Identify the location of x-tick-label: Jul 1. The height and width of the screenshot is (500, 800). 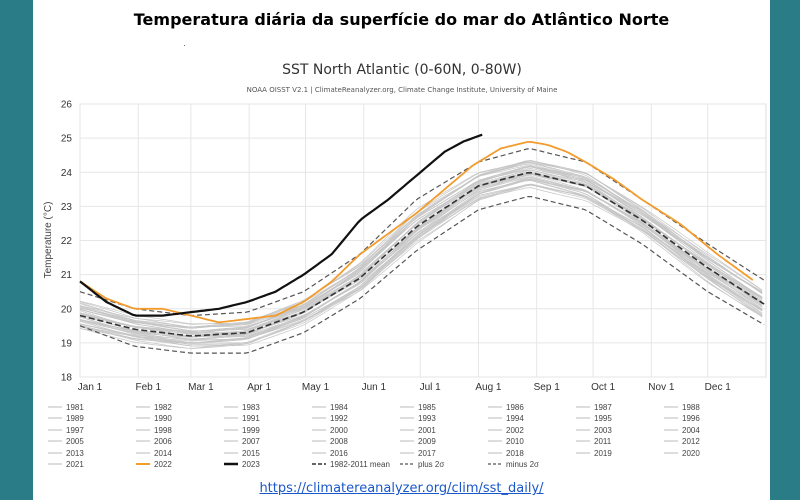
(431, 387).